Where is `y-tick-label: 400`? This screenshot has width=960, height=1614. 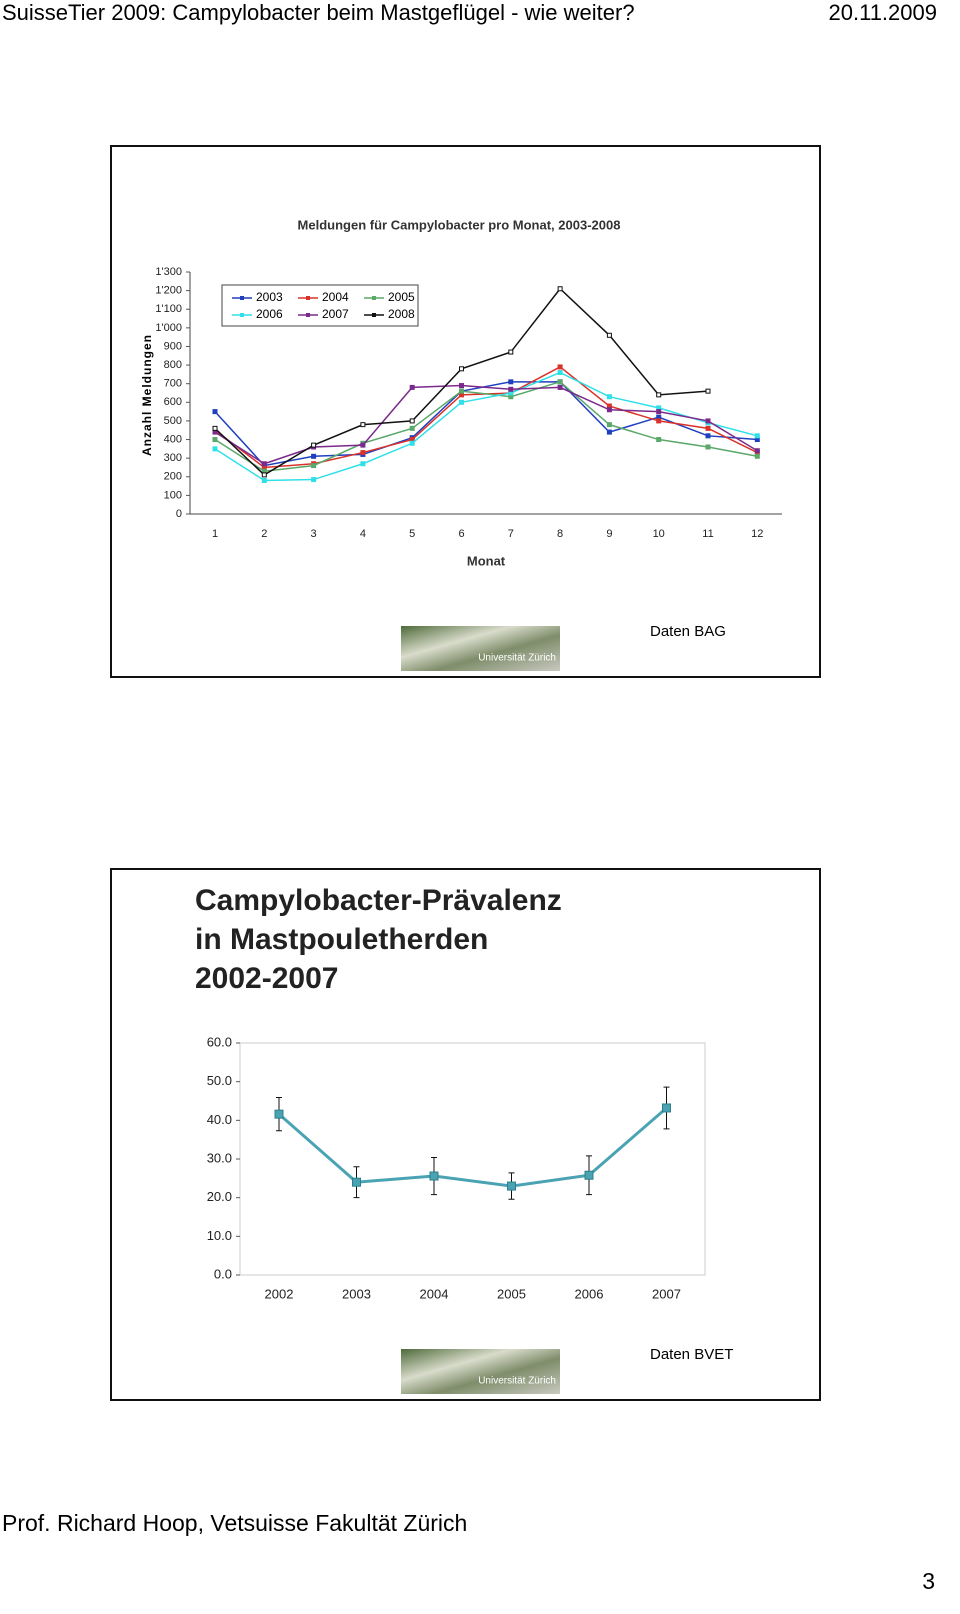 y-tick-label: 400 is located at coordinates (173, 439).